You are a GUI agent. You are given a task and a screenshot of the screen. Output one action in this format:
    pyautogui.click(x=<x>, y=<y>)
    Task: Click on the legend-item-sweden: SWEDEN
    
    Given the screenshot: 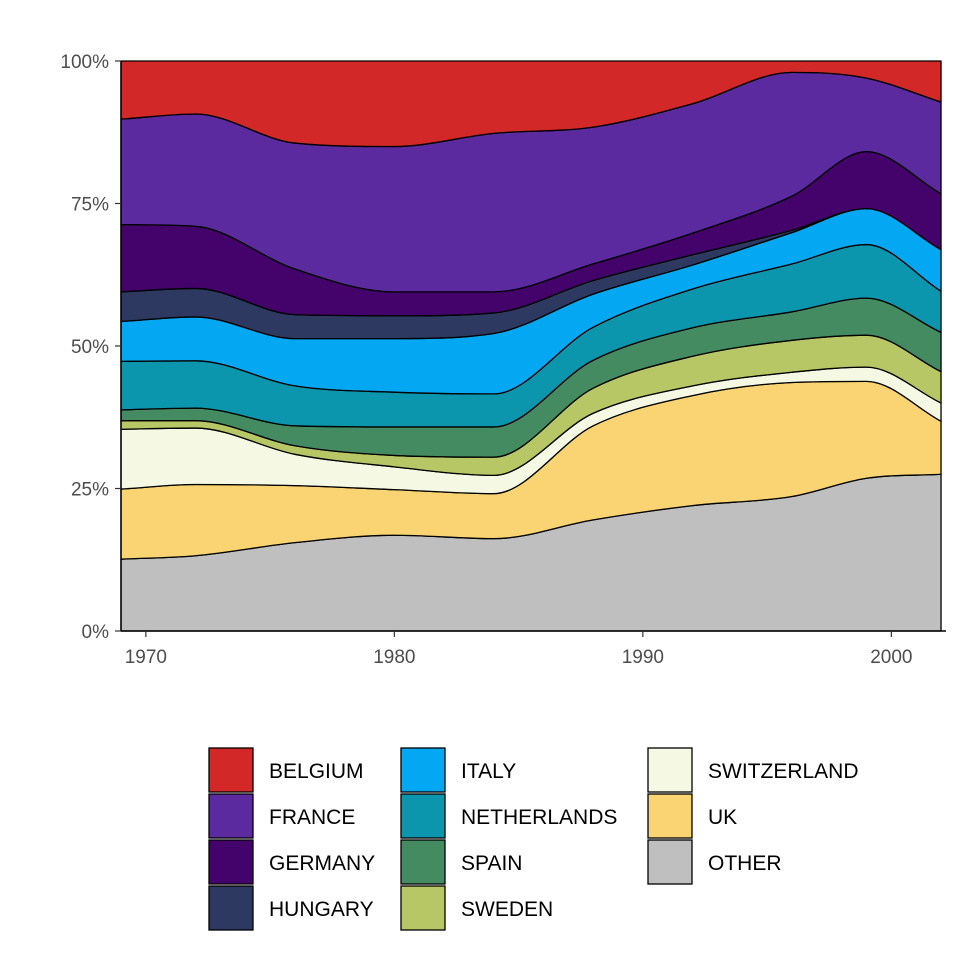 What is the action you would take?
    pyautogui.click(x=476, y=908)
    